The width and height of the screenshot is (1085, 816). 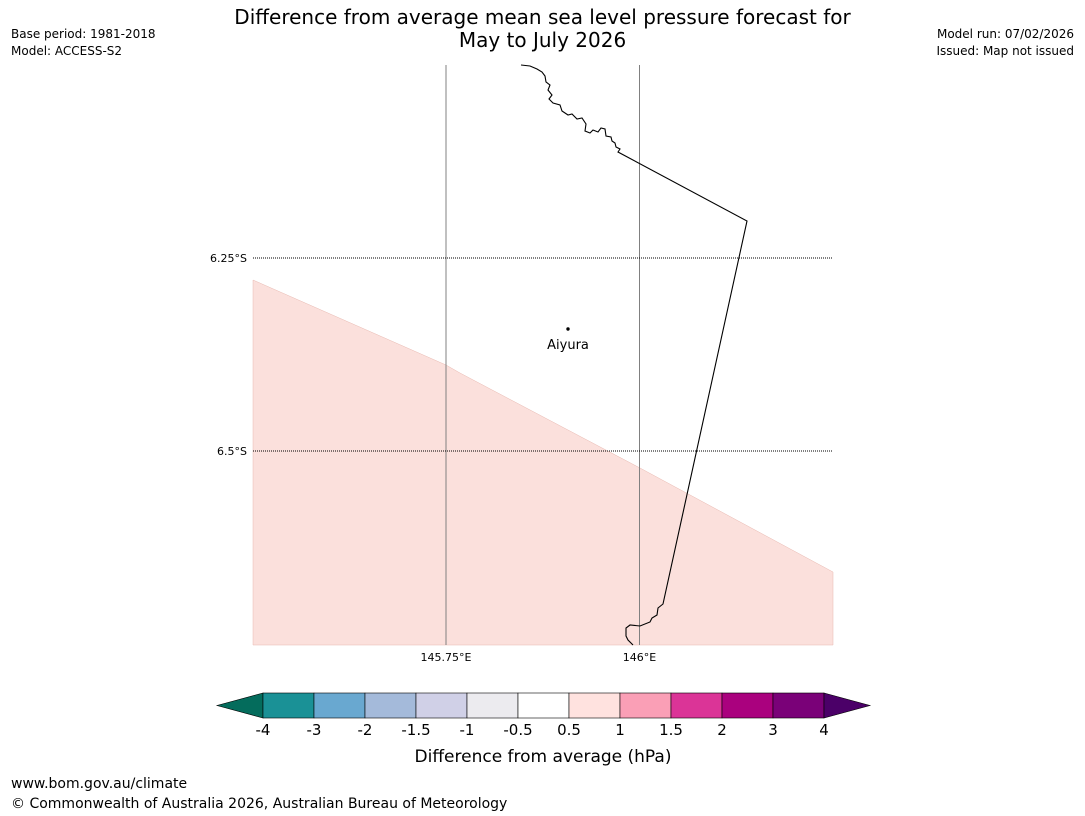 I want to click on colorbar-tick-label: -4, so click(x=263, y=730).